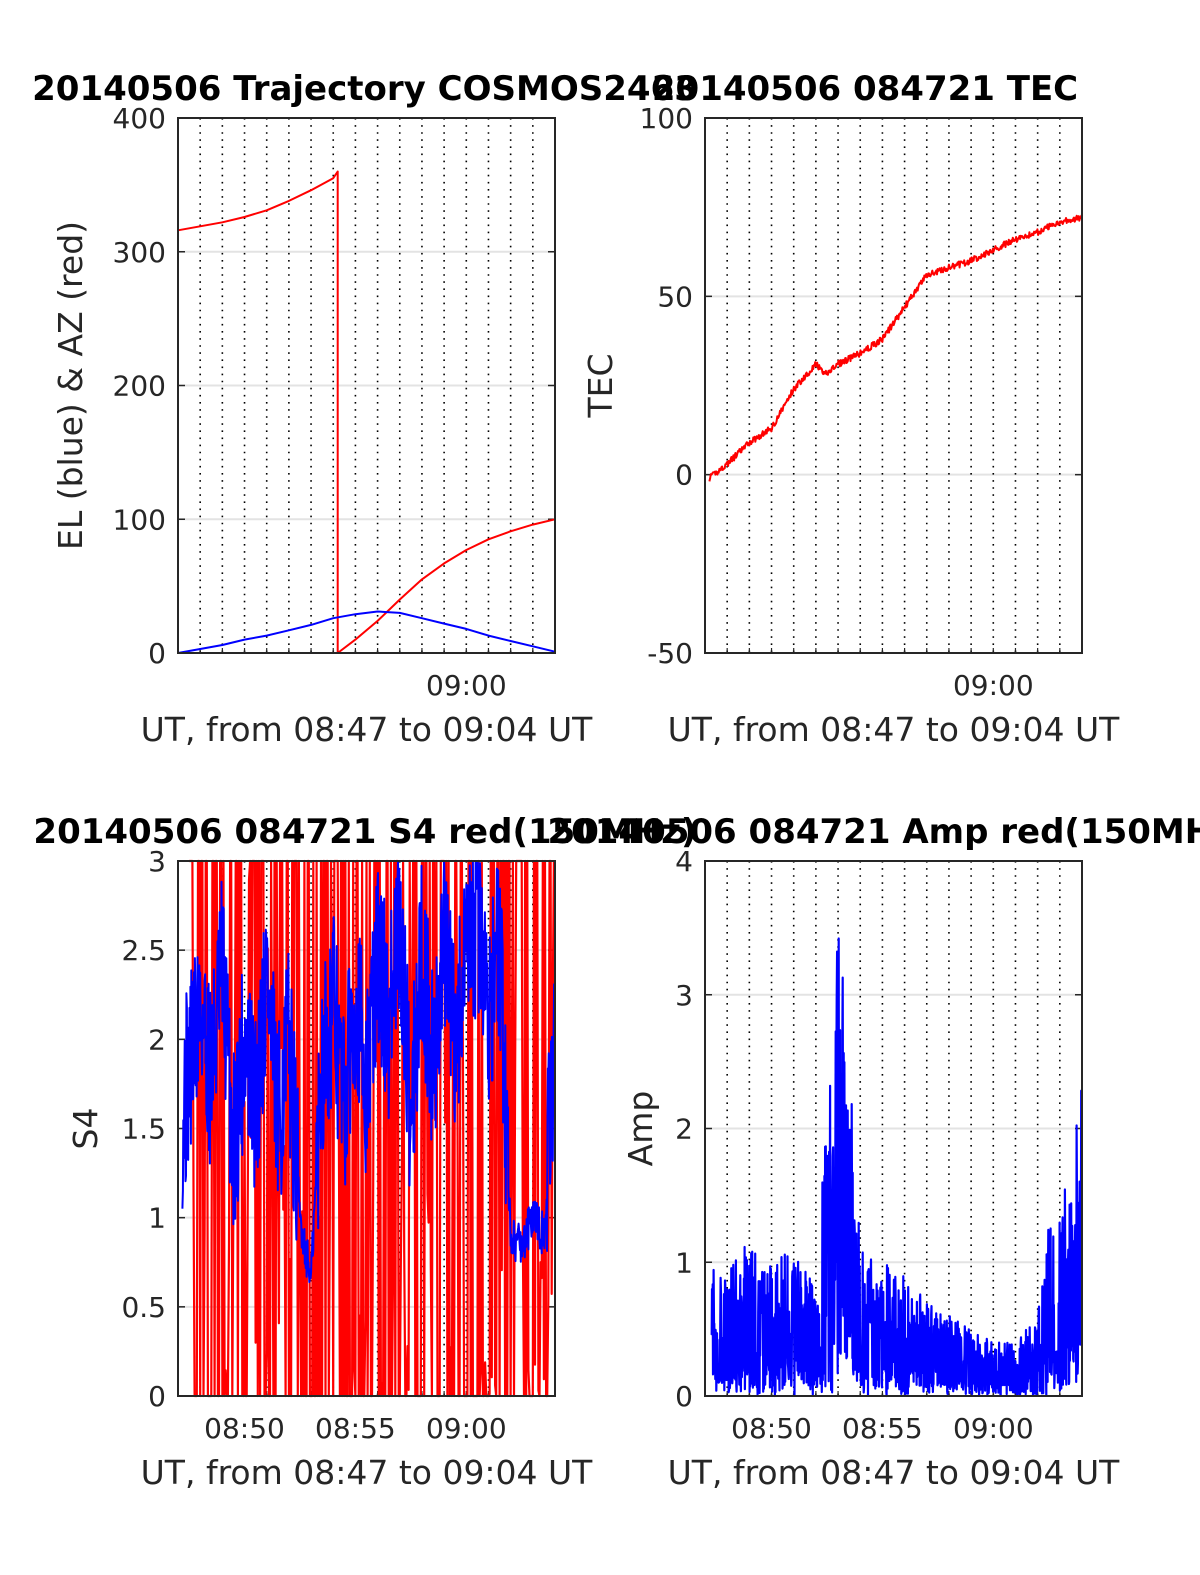 The image size is (1200, 1575). I want to click on y-tick-label: 2.5, so click(143, 950).